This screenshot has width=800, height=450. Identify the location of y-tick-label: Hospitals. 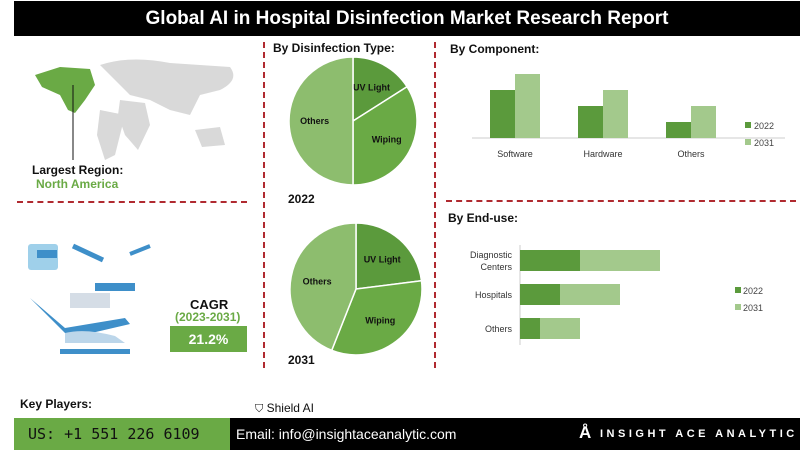
(494, 295).